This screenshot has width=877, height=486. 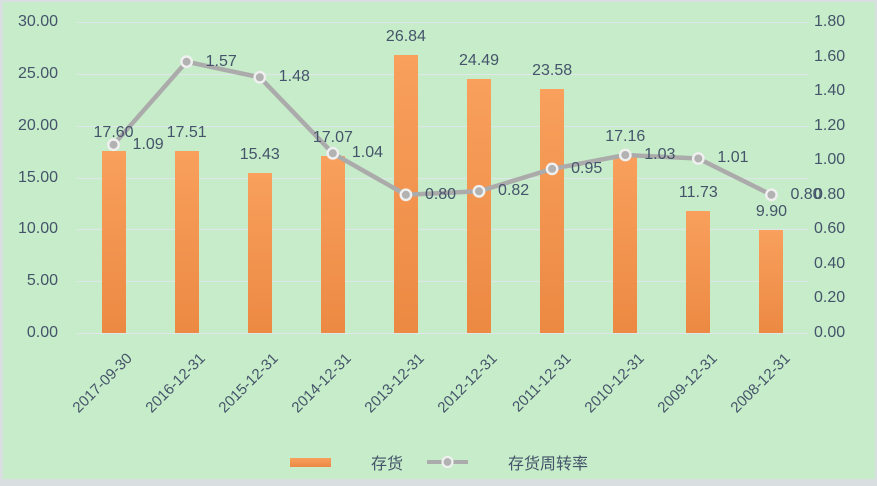 I want to click on secondary-y-tick-label: 1.60, so click(x=830, y=56).